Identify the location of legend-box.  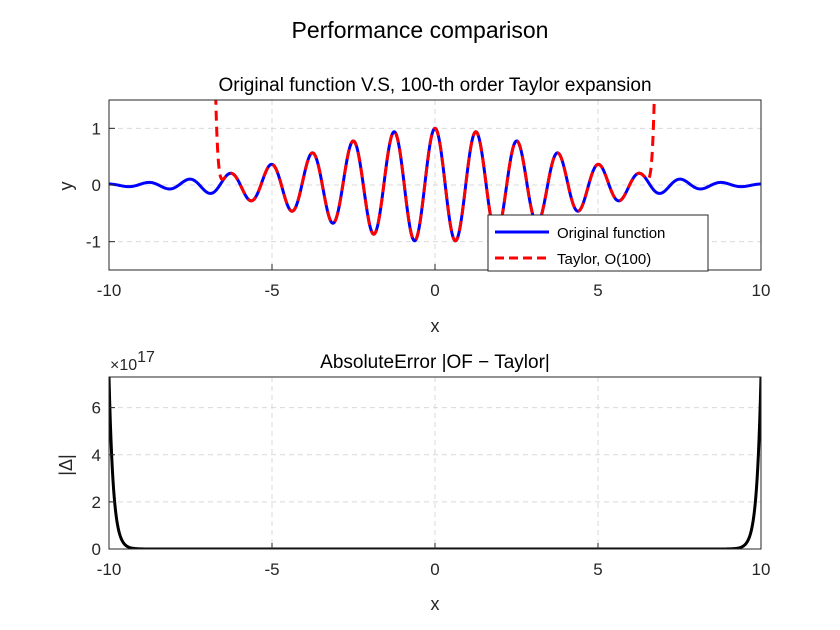
(598, 243).